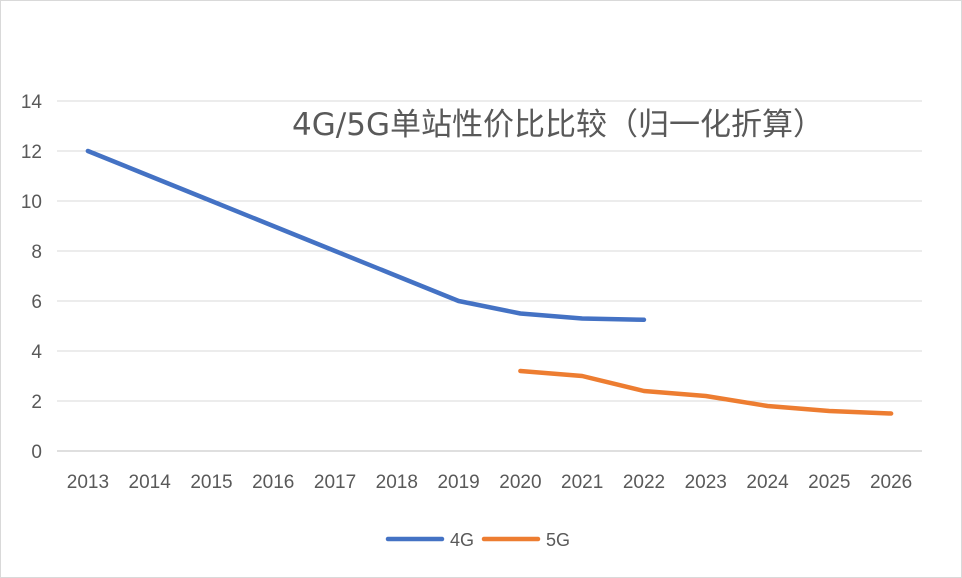 Image resolution: width=962 pixels, height=578 pixels. I want to click on x-tick-label: 2026, so click(891, 482).